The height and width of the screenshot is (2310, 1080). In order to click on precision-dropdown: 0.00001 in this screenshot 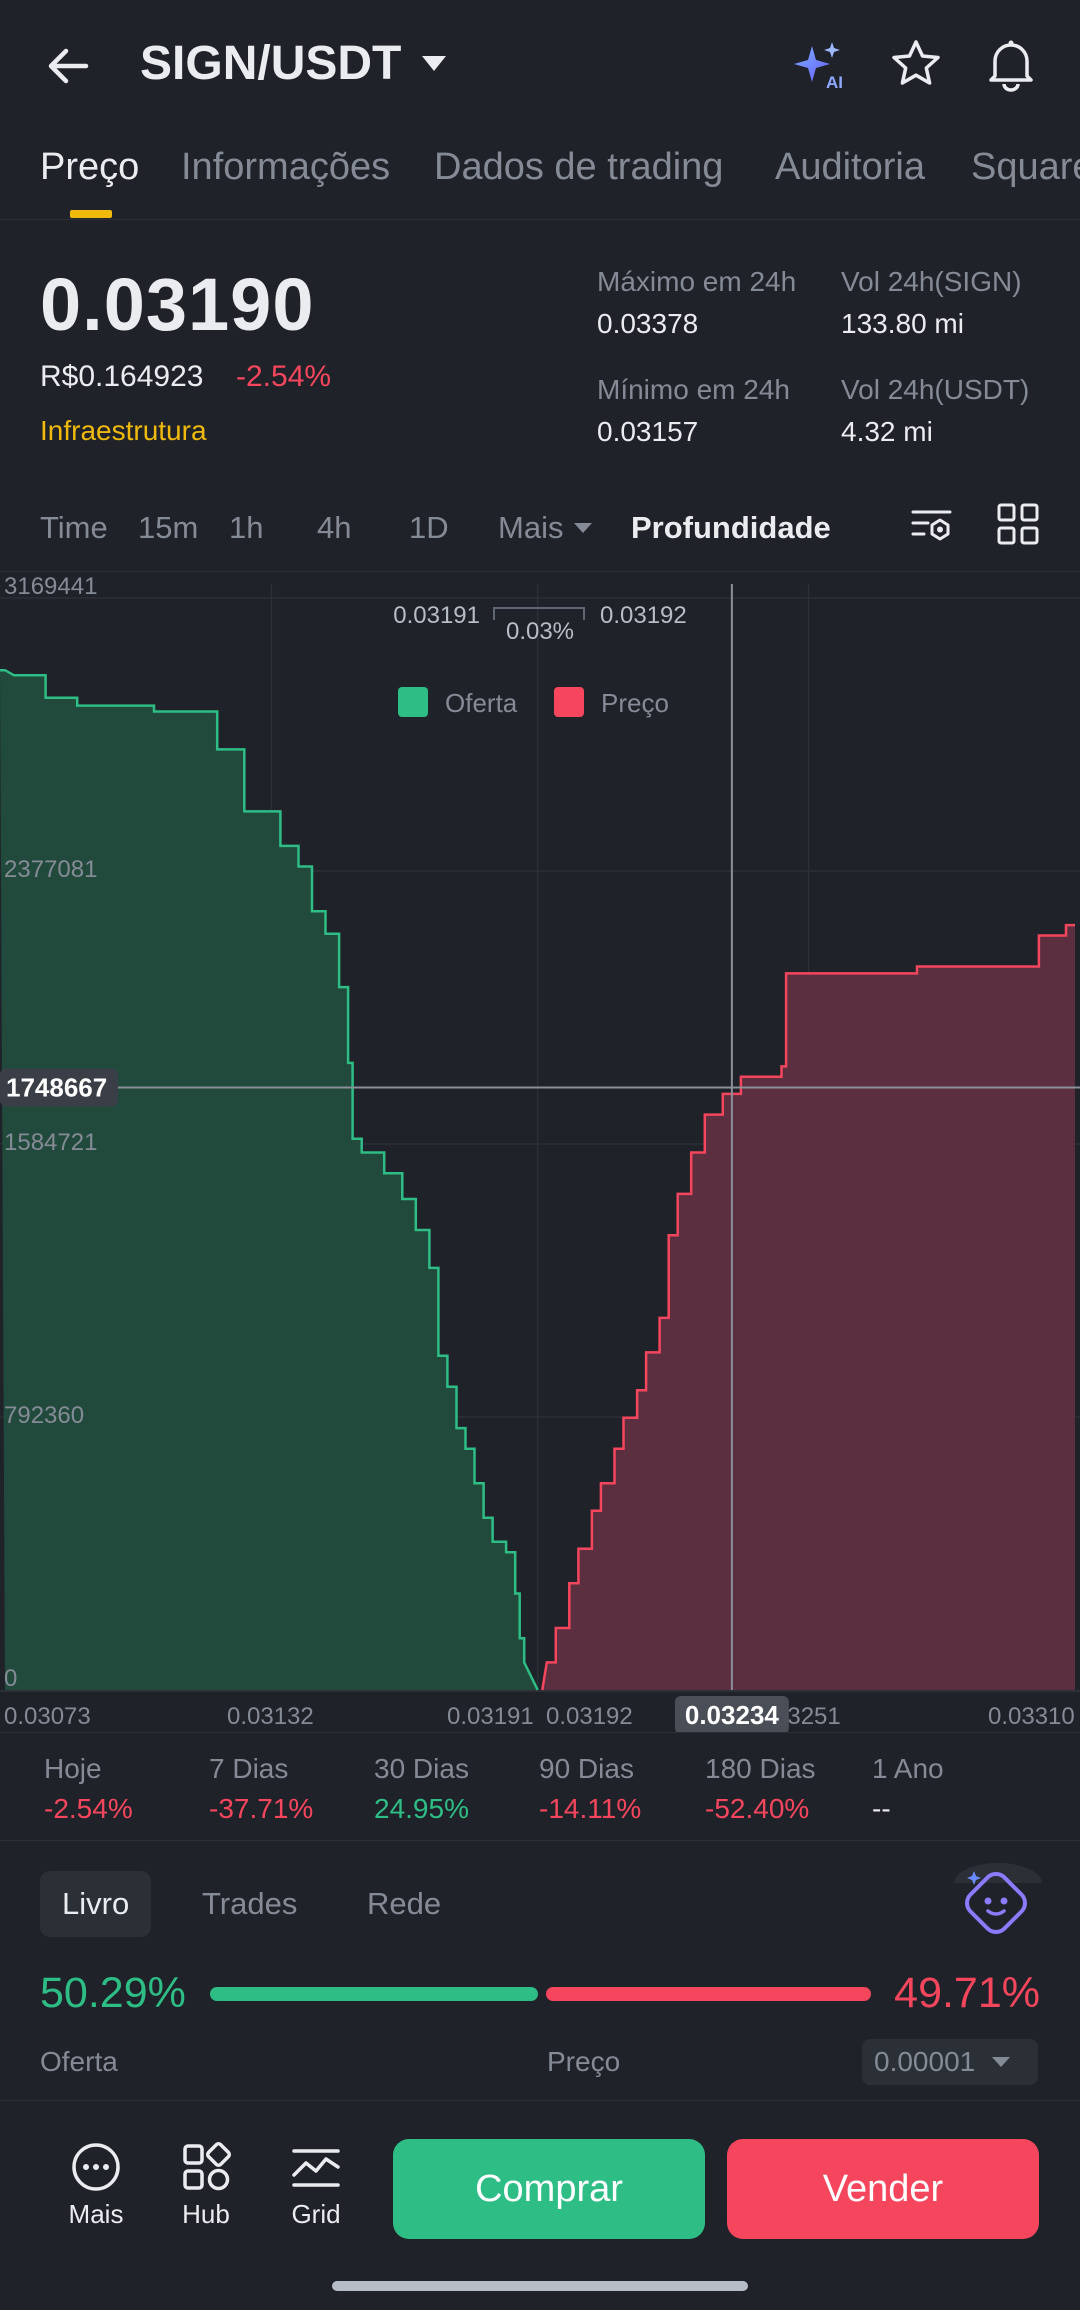, I will do `click(950, 2062)`.